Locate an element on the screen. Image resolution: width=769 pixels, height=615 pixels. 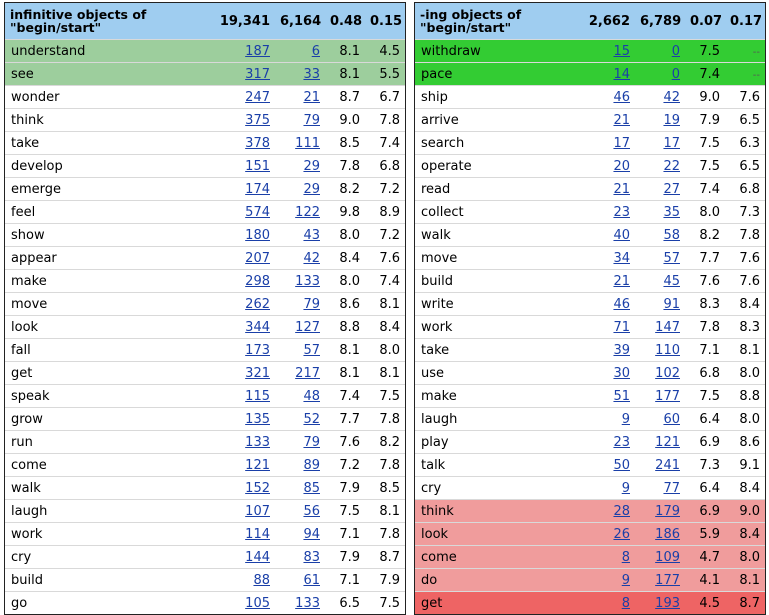
row-count-1-link: 17 is located at coordinates (621, 143).